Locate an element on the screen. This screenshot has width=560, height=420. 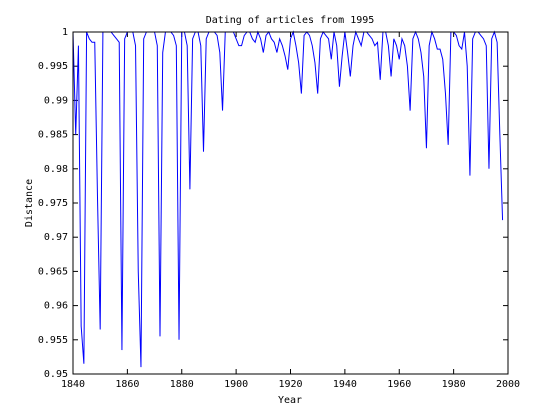
y-tick-label: 0.95 is located at coordinates (56, 374).